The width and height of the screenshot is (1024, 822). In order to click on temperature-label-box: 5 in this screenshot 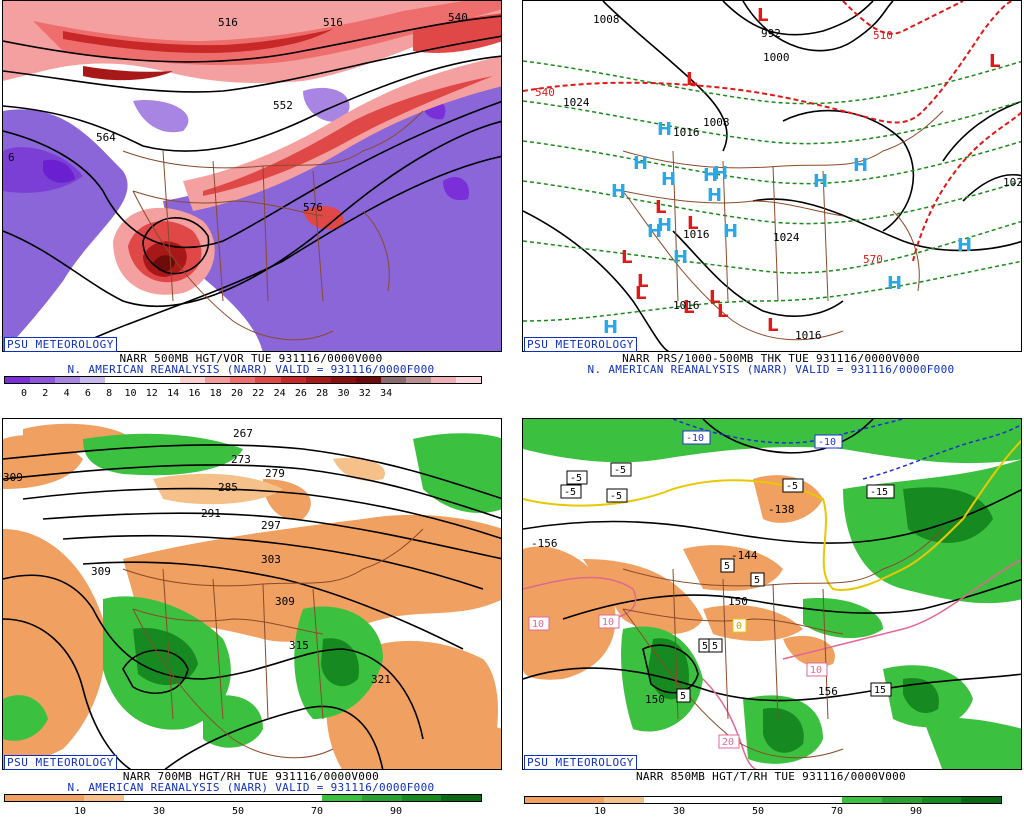, I will do `click(727, 565)`.